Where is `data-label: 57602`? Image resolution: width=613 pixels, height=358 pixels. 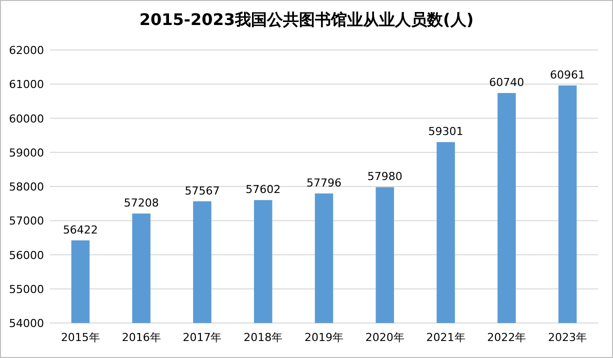 data-label: 57602 is located at coordinates (263, 189).